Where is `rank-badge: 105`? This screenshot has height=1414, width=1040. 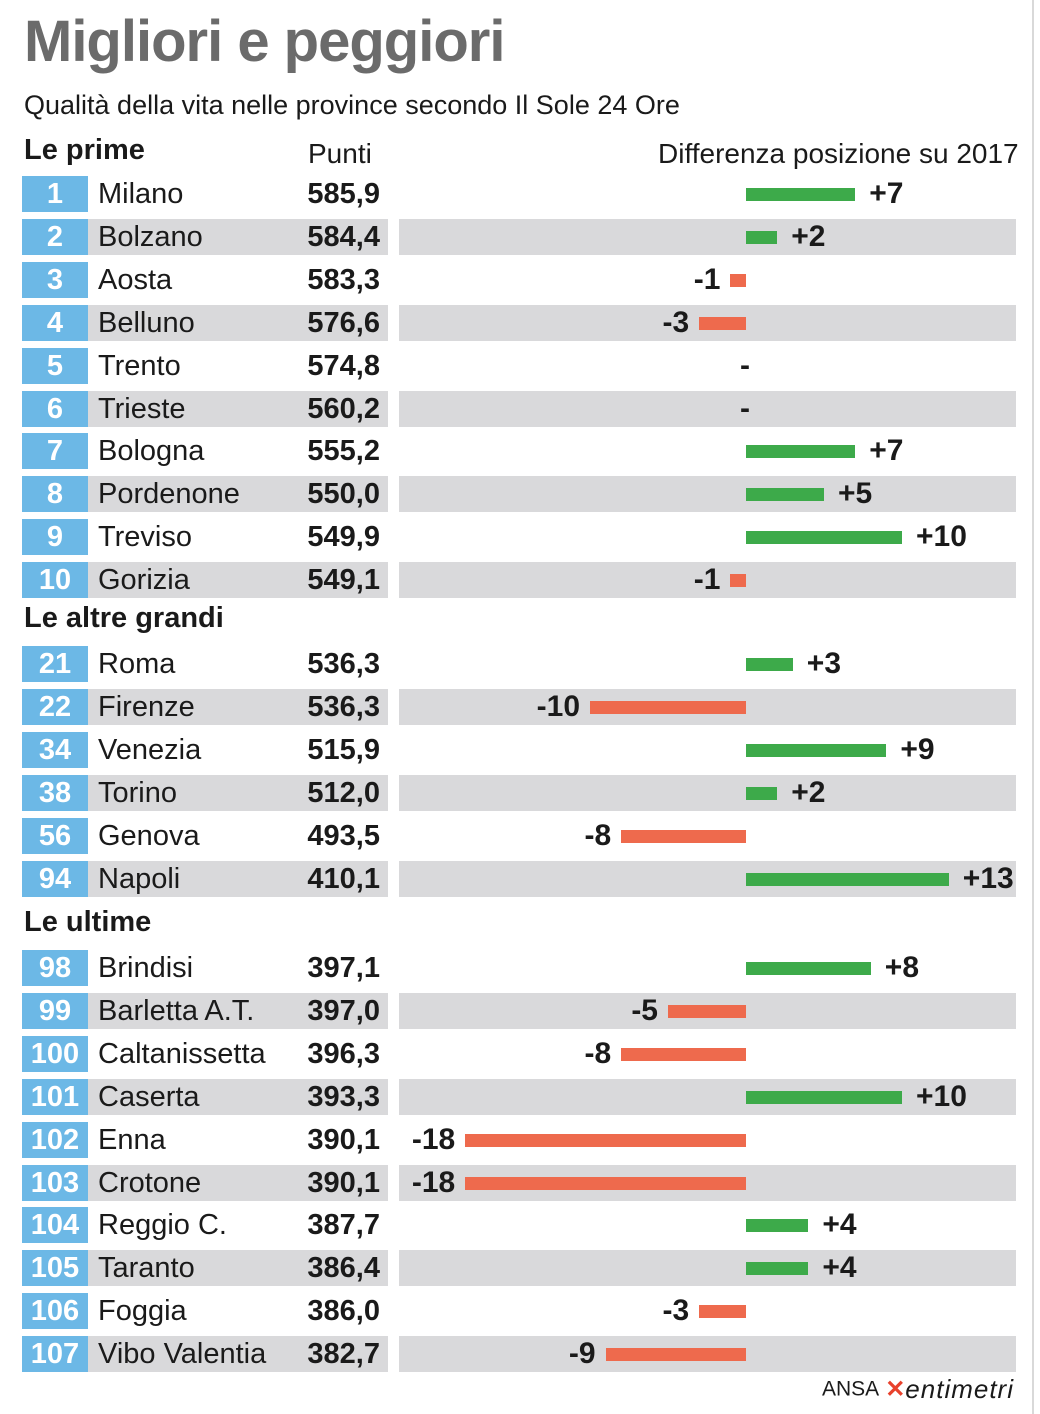
rank-badge: 105 is located at coordinates (55, 1268).